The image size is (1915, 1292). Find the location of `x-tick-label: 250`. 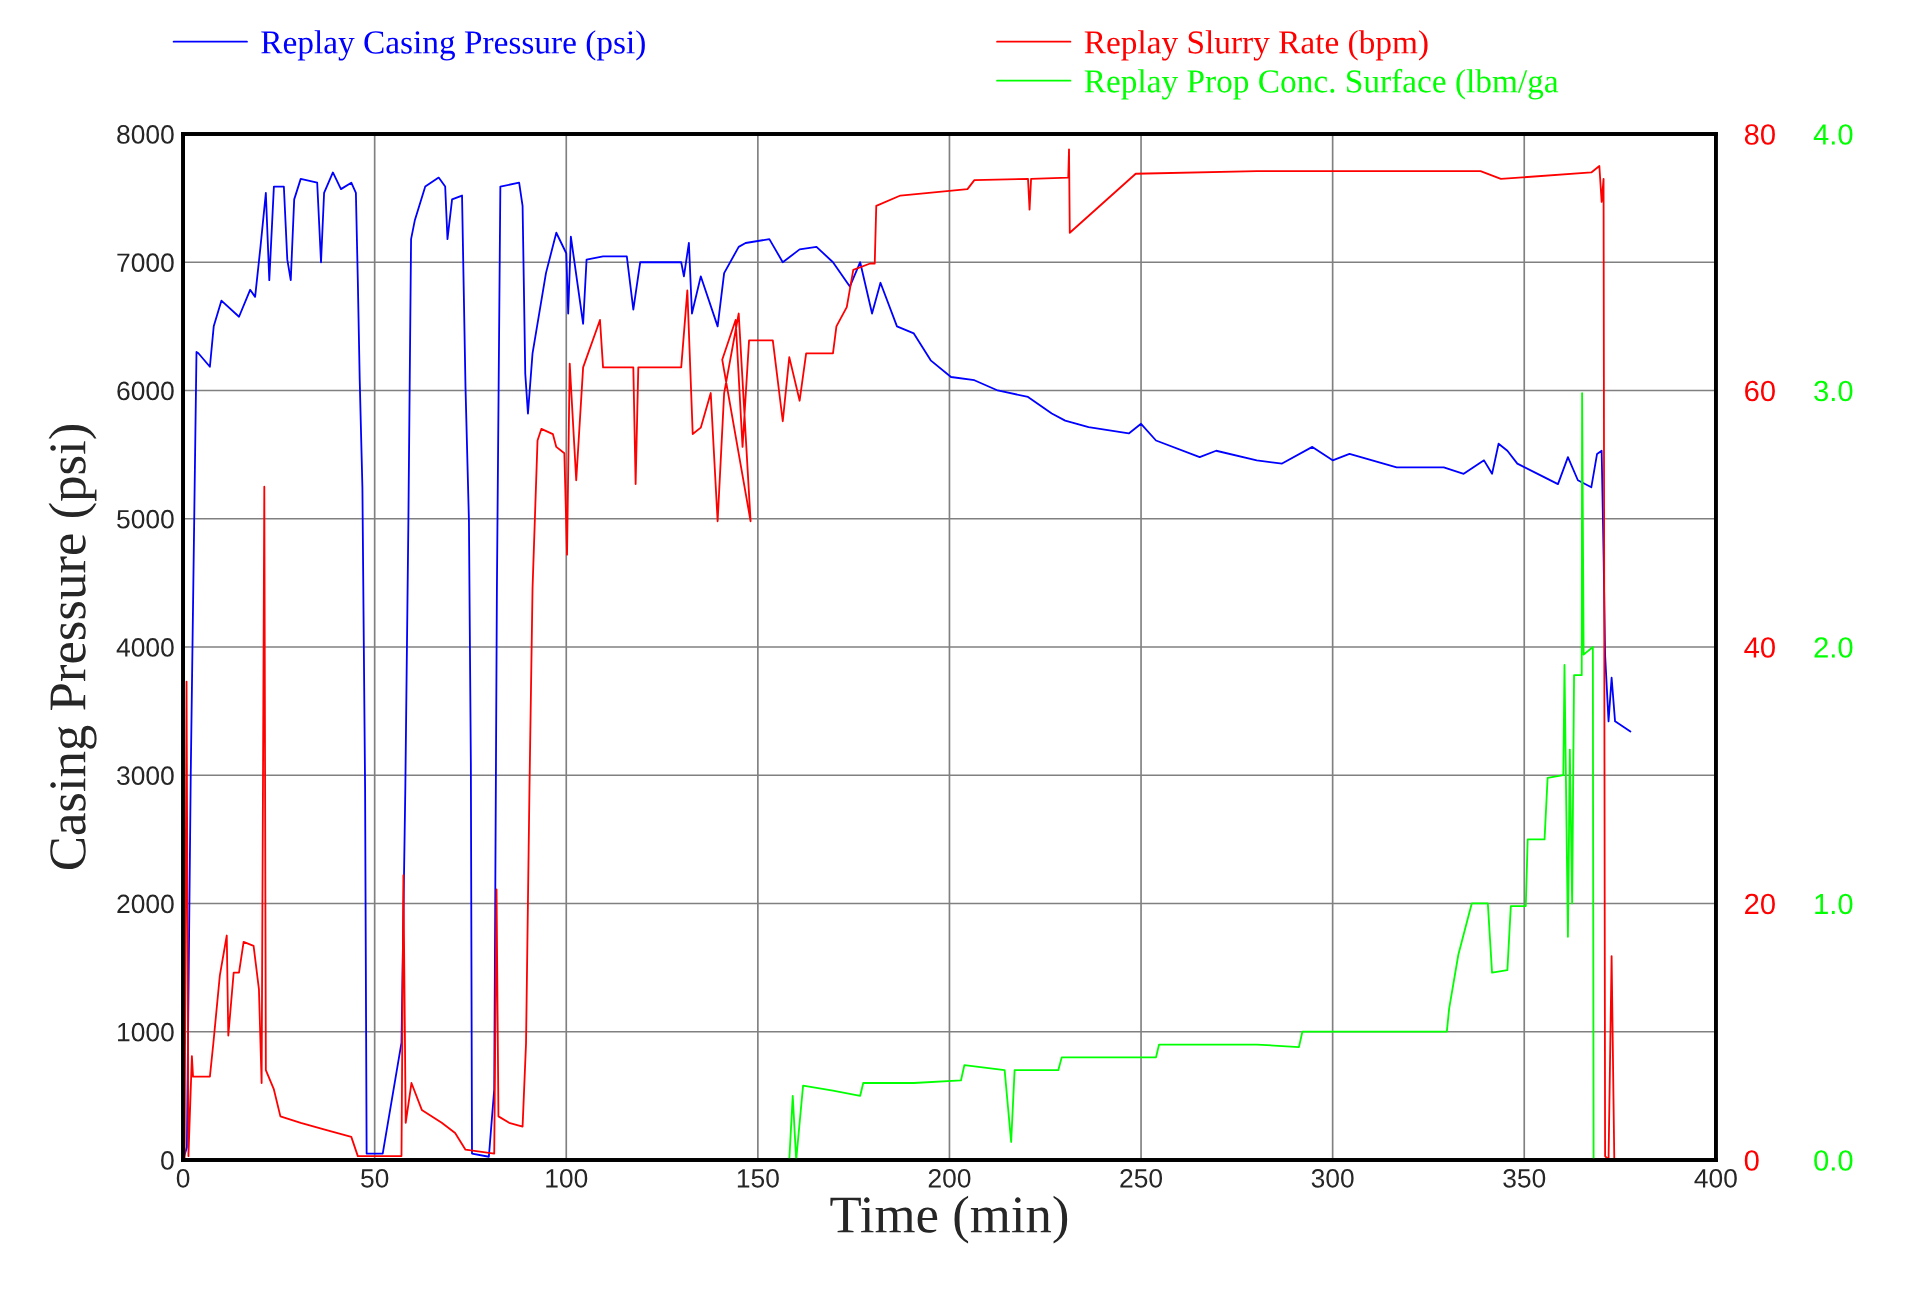

x-tick-label: 250 is located at coordinates (1141, 1178).